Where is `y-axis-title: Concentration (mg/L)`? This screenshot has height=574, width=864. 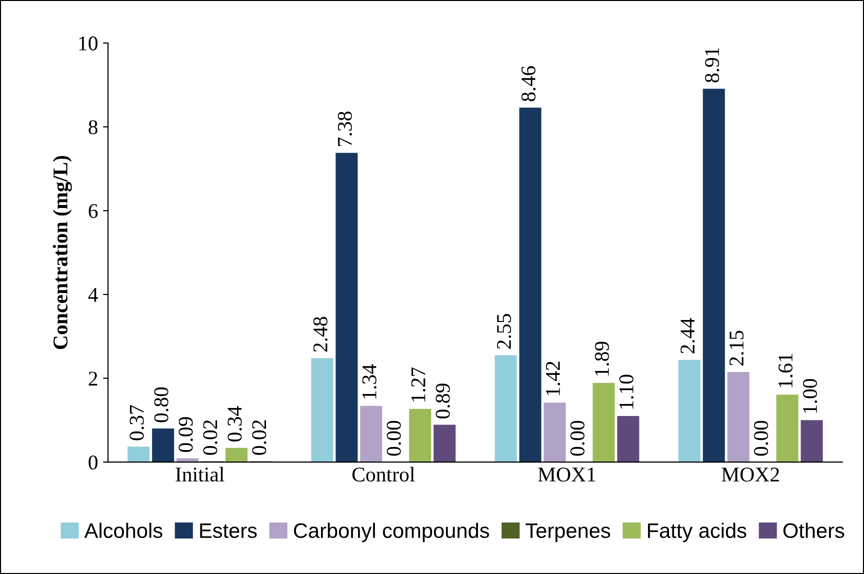
y-axis-title: Concentration (mg/L) is located at coordinates (62, 253).